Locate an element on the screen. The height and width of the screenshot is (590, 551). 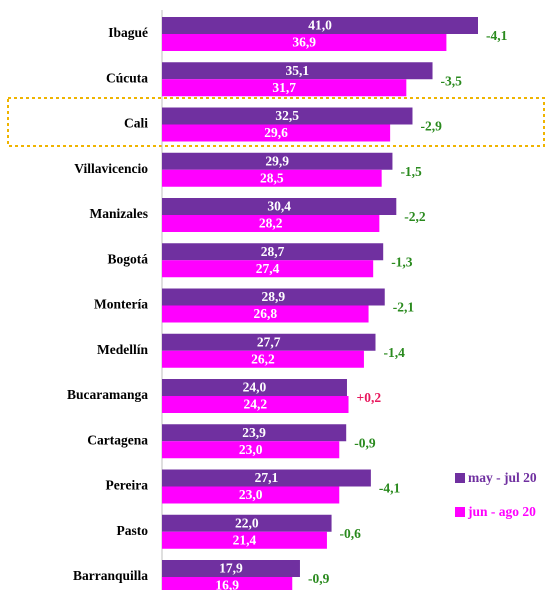
value-label: 17,9 is located at coordinates (231, 568).